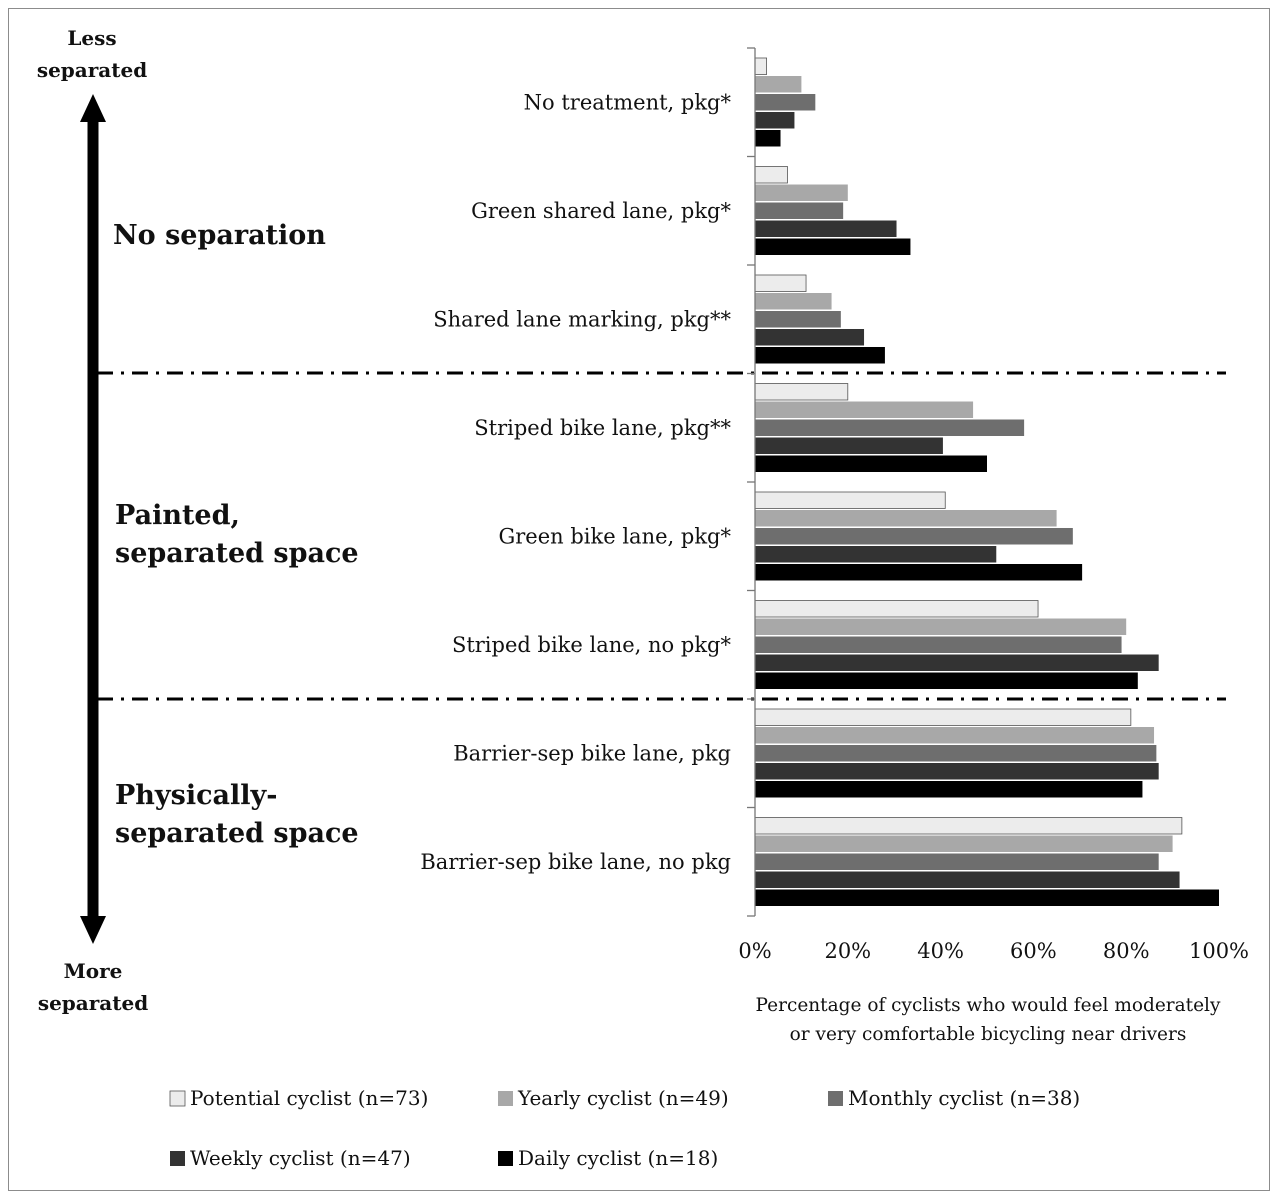  I want to click on category-label: Striped bike lane, no pkg*, so click(592, 645).